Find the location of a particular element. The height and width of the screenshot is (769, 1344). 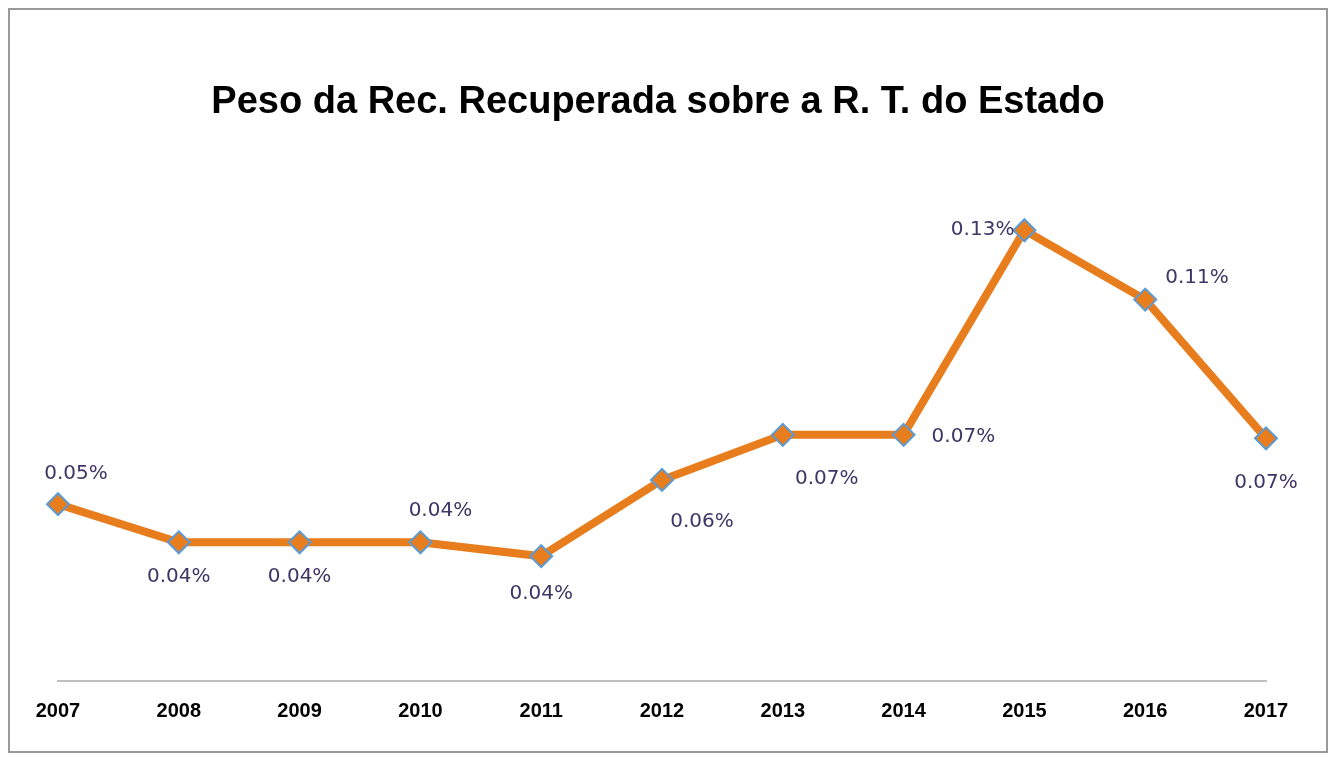

data-label: 0.06% is located at coordinates (702, 520).